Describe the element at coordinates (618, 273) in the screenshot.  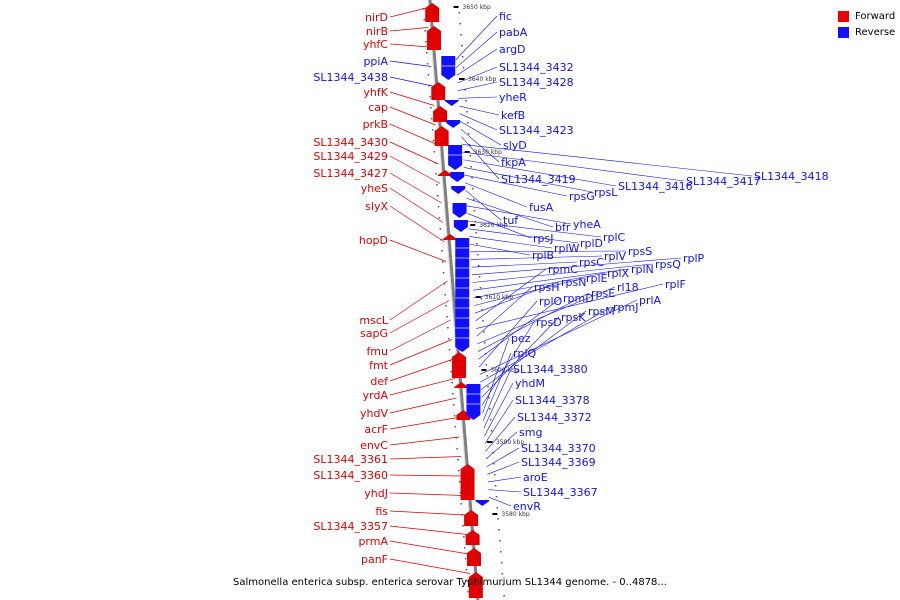
I see `reverse-gene-label: rplX` at that location.